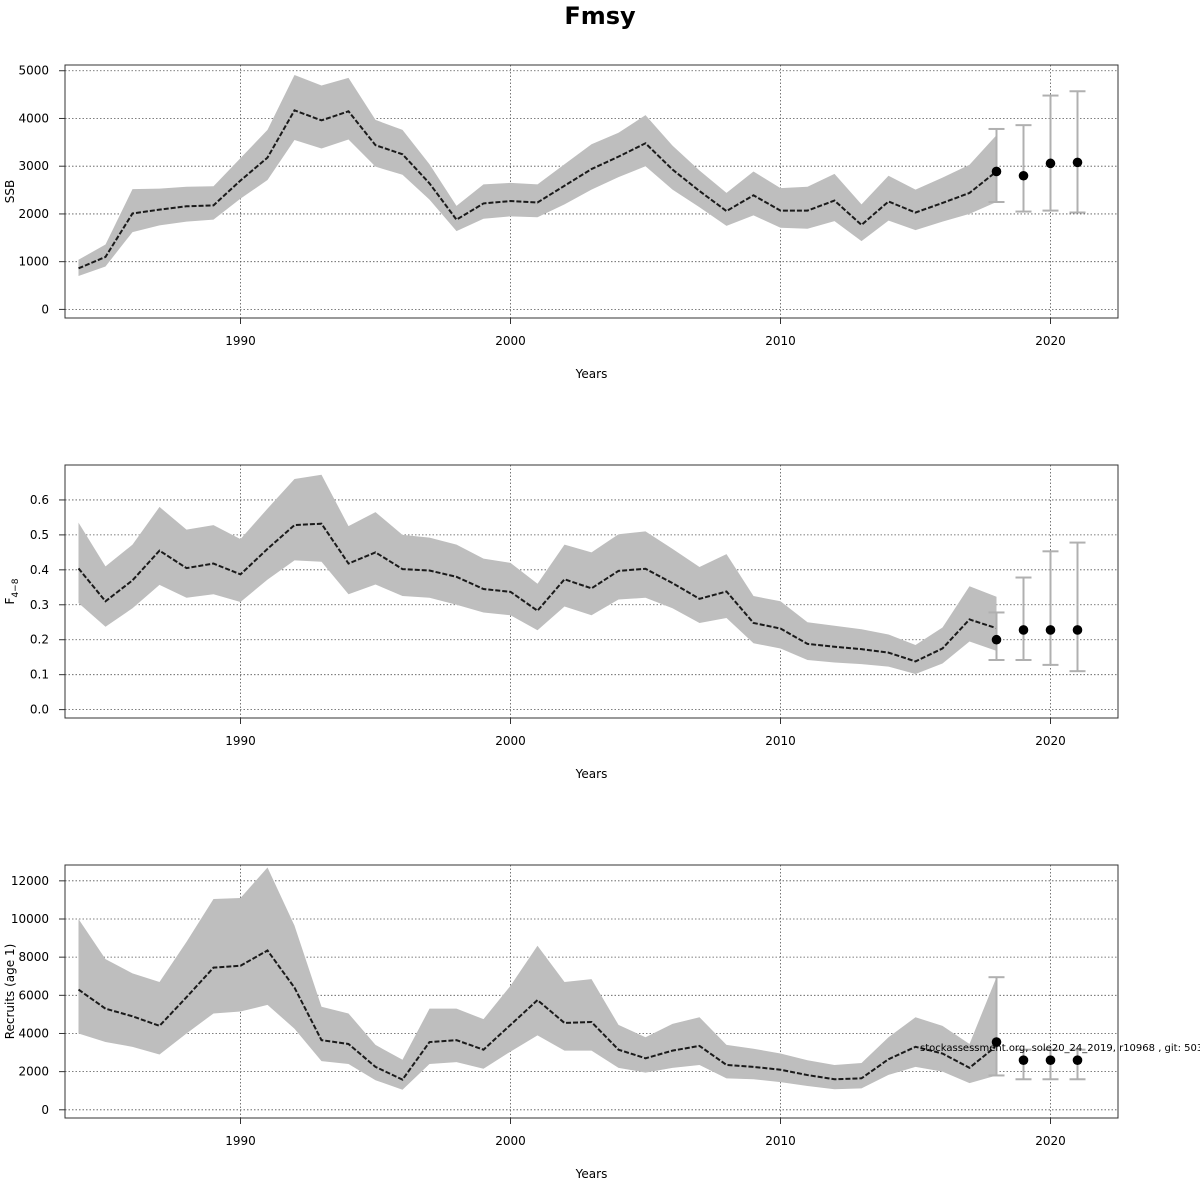 This screenshot has height=1200, width=1200. Describe the element at coordinates (33, 262) in the screenshot. I see `y-tick-label: 1000` at that location.